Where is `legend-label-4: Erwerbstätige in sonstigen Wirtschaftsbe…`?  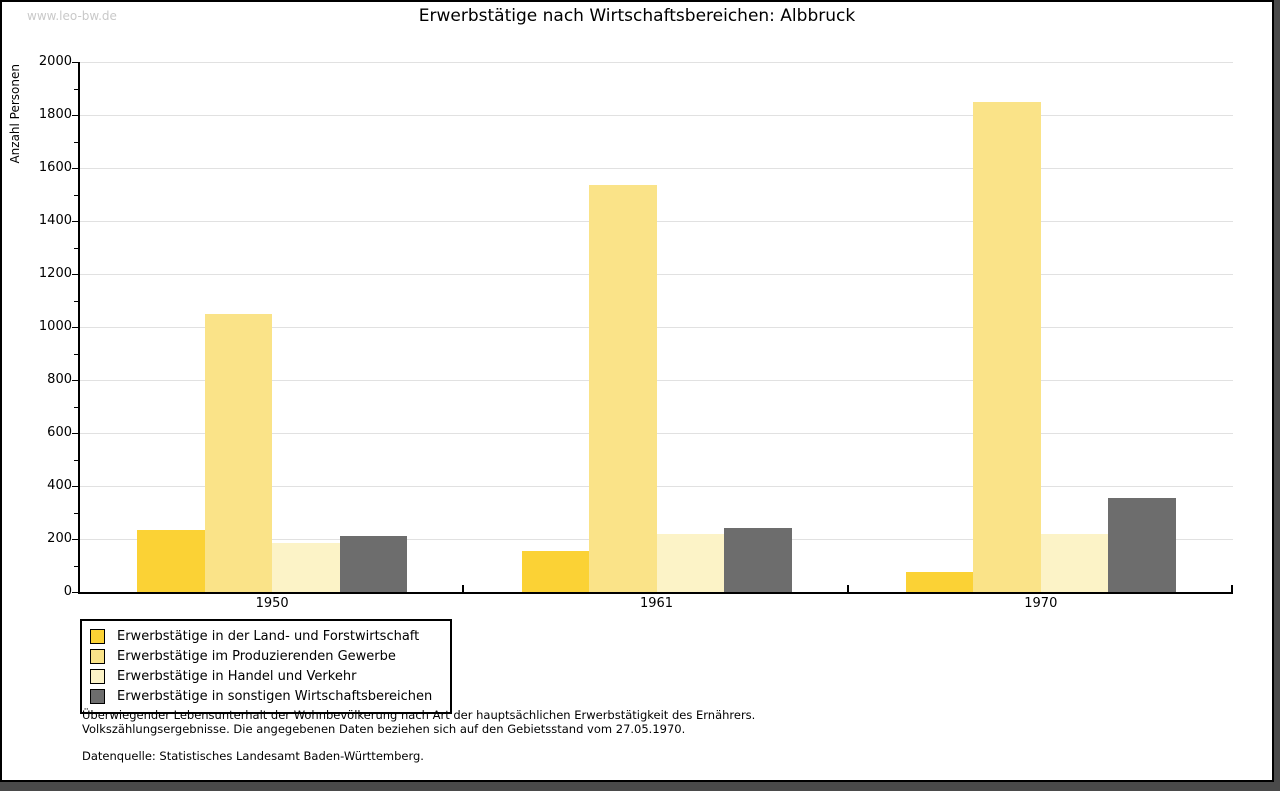 legend-label-4: Erwerbstätige in sonstigen Wirtschaftsbe… is located at coordinates (275, 696).